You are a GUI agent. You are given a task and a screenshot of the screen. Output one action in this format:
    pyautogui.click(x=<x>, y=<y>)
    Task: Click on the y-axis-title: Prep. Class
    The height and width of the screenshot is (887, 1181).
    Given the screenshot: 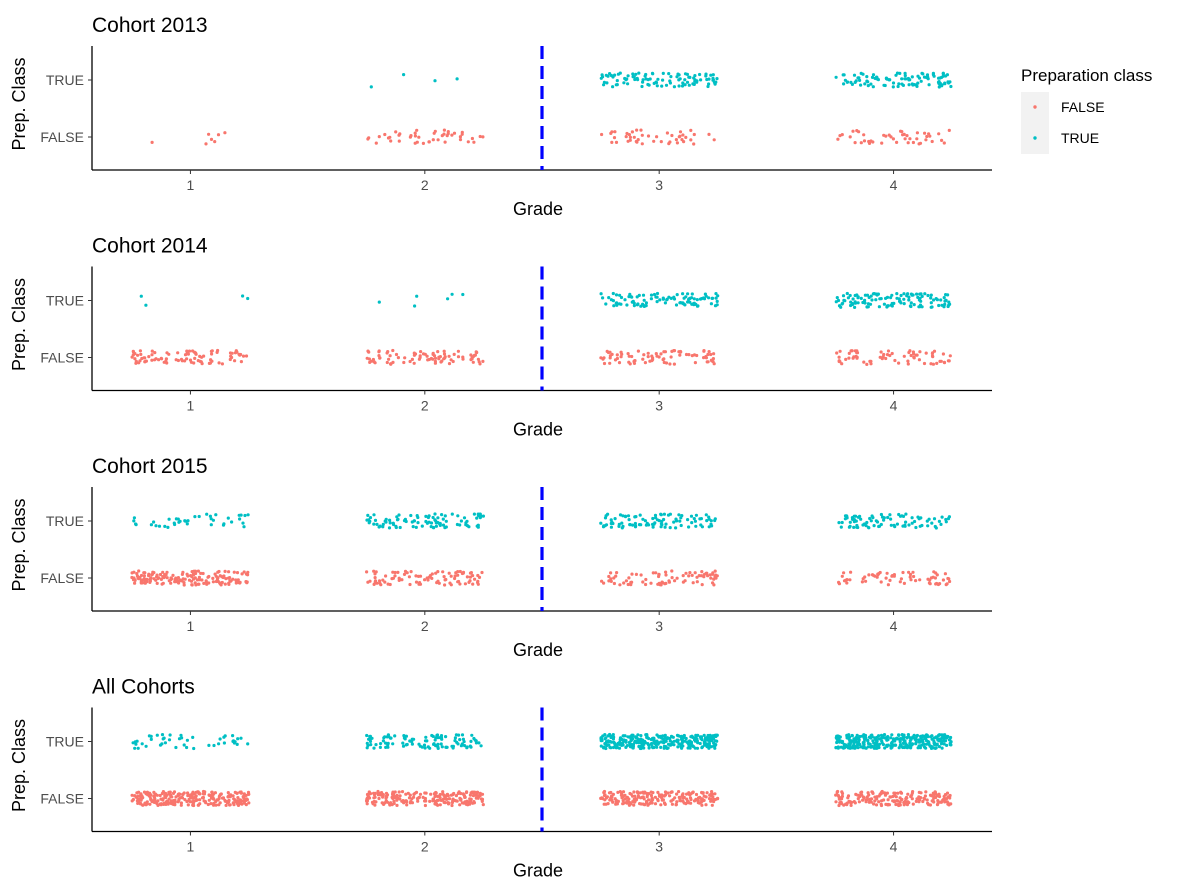 What is the action you would take?
    pyautogui.click(x=19, y=544)
    